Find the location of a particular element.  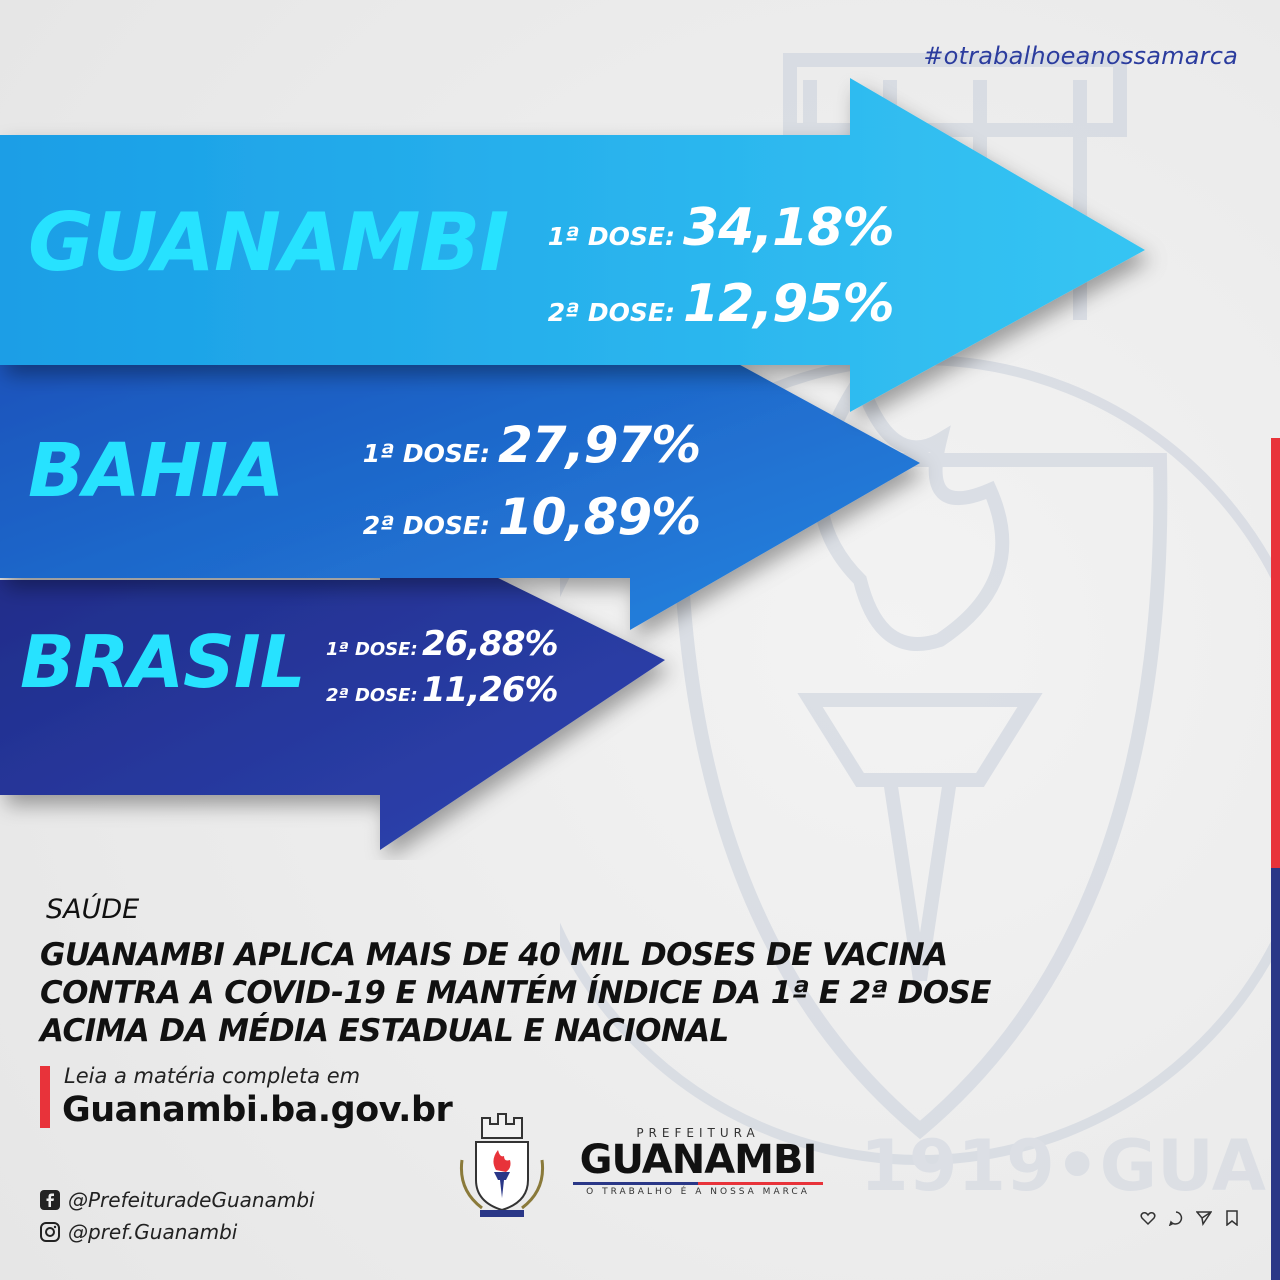

arrow-brasil is located at coordinates (332, 685).